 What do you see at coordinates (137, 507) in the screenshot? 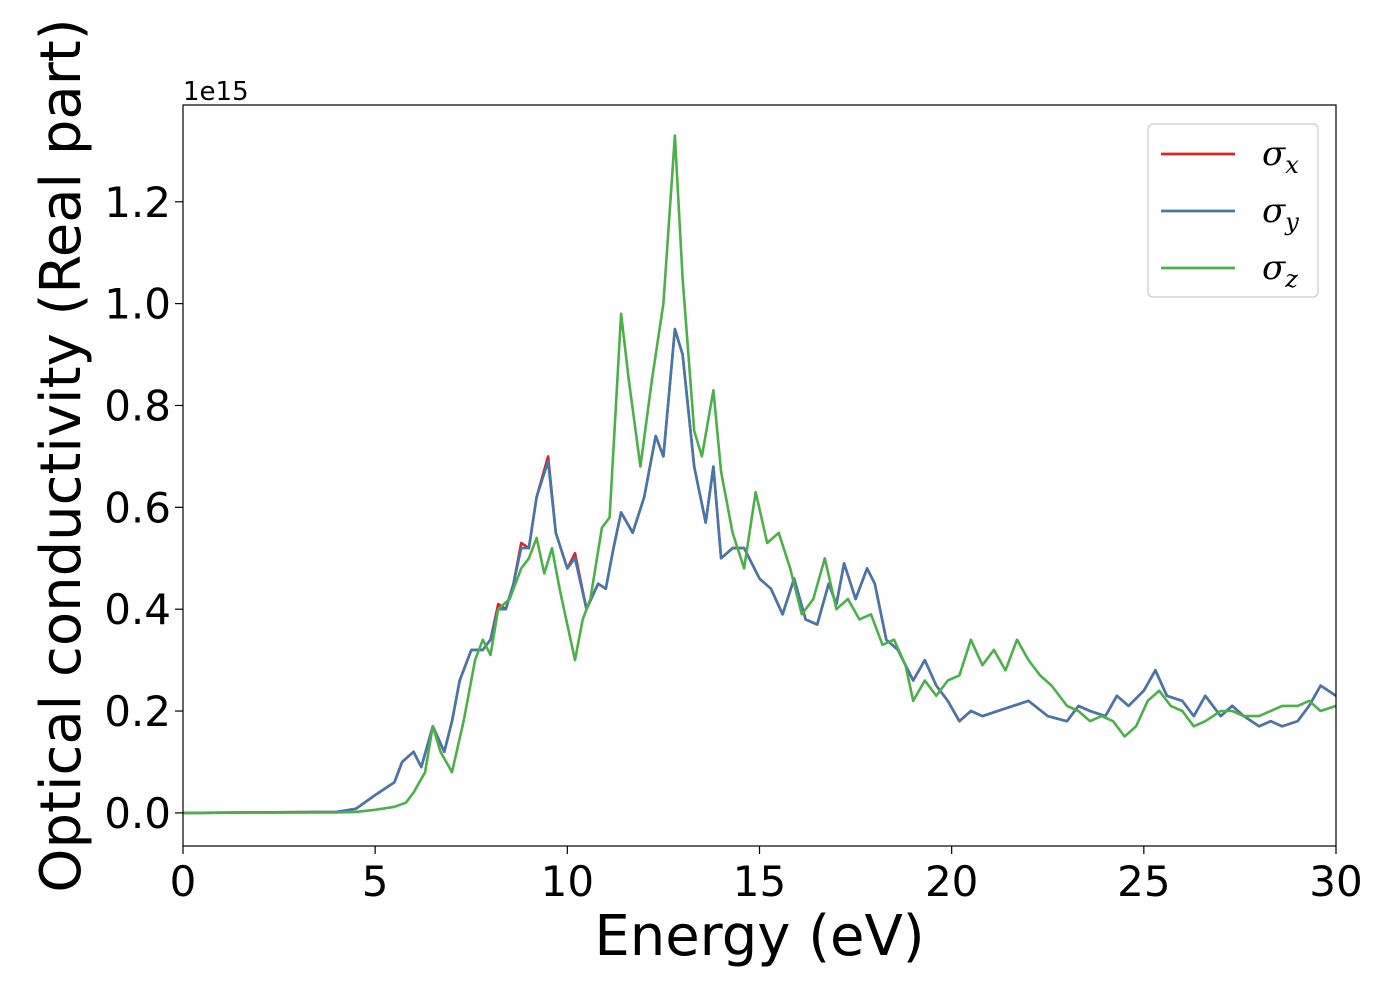
I see `y-tick-label: 0.6` at bounding box center [137, 507].